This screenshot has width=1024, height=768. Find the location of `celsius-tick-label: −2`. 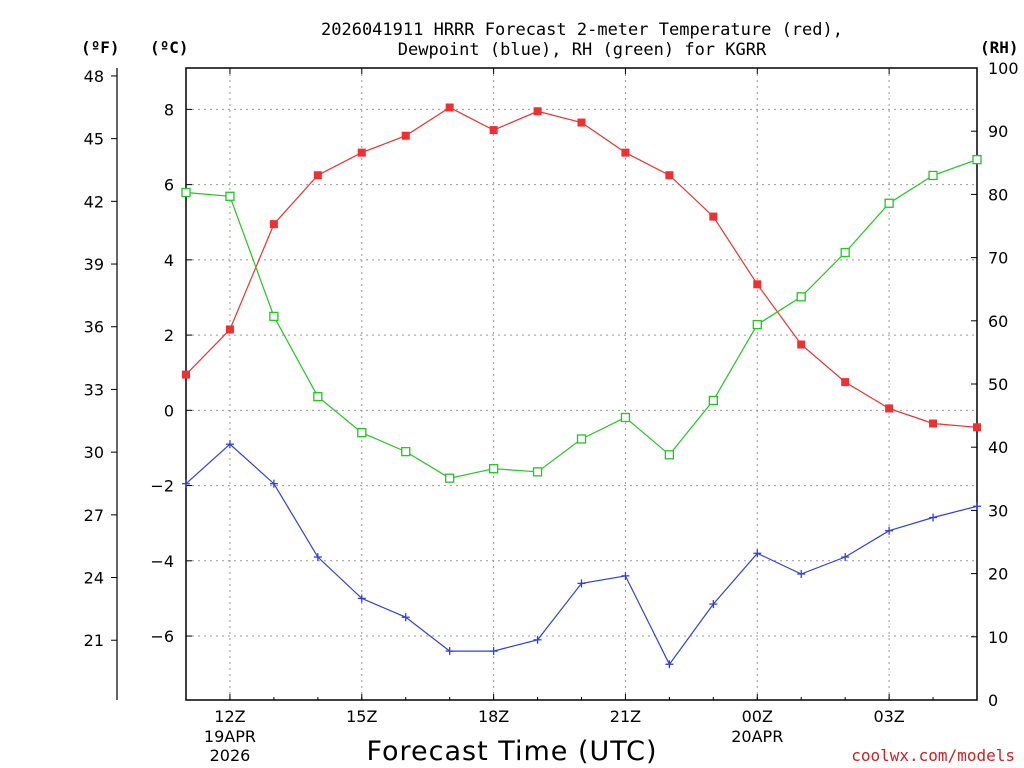

celsius-tick-label: −2 is located at coordinates (162, 486).